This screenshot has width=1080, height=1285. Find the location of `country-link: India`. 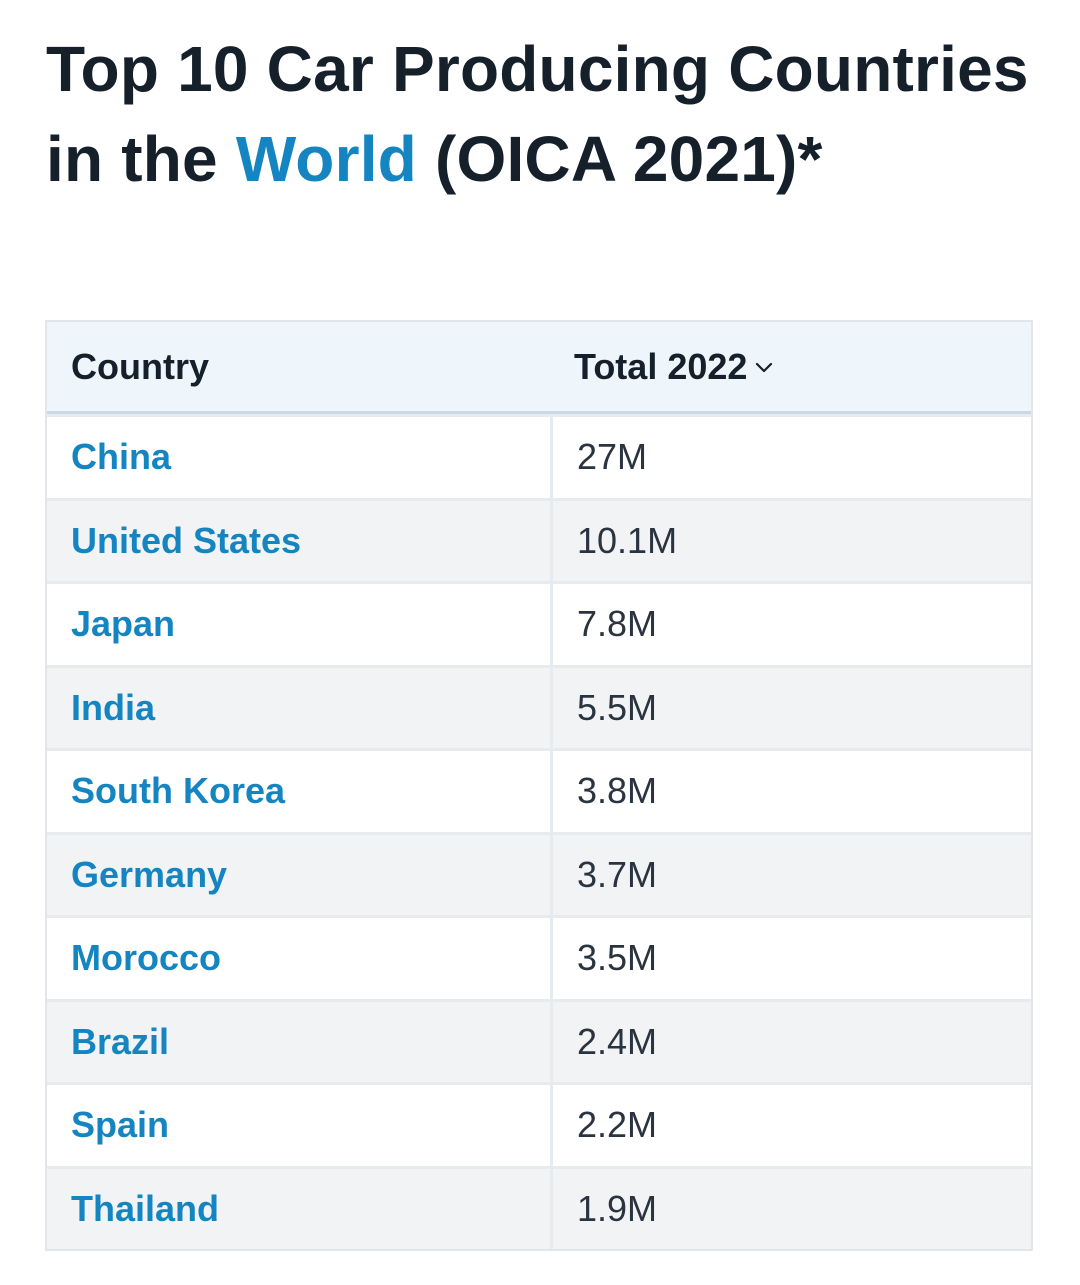

country-link: India is located at coordinates (298, 707).